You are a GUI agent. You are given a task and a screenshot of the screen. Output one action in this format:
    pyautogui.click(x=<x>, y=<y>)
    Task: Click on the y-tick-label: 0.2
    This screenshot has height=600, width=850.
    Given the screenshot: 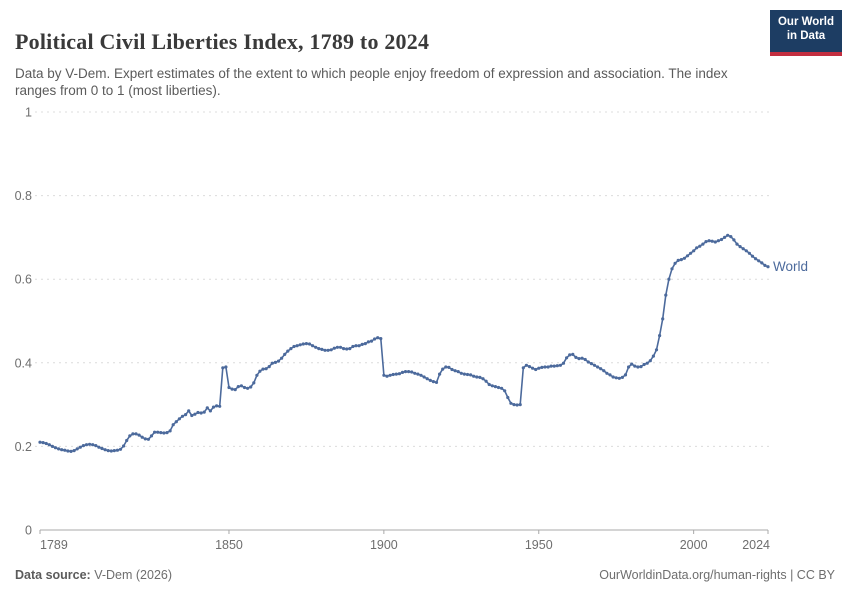 What is the action you would take?
    pyautogui.click(x=23, y=447)
    